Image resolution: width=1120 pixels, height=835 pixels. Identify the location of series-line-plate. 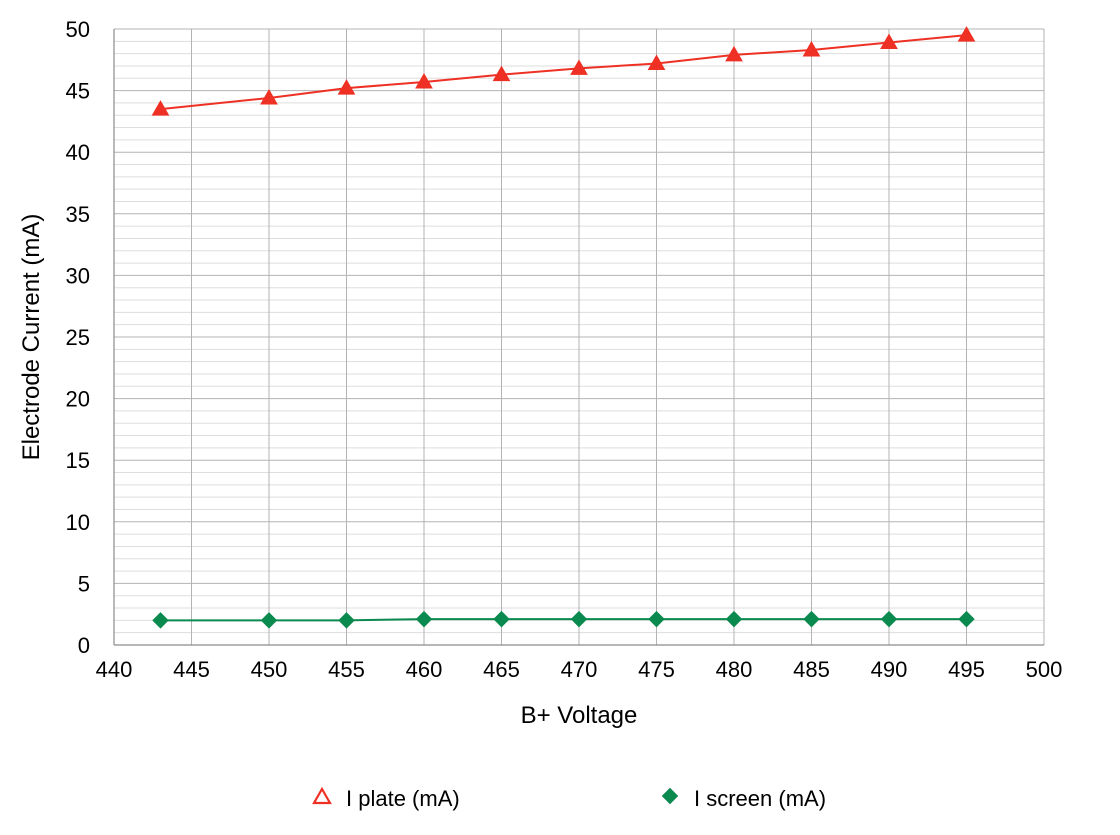
(563, 72).